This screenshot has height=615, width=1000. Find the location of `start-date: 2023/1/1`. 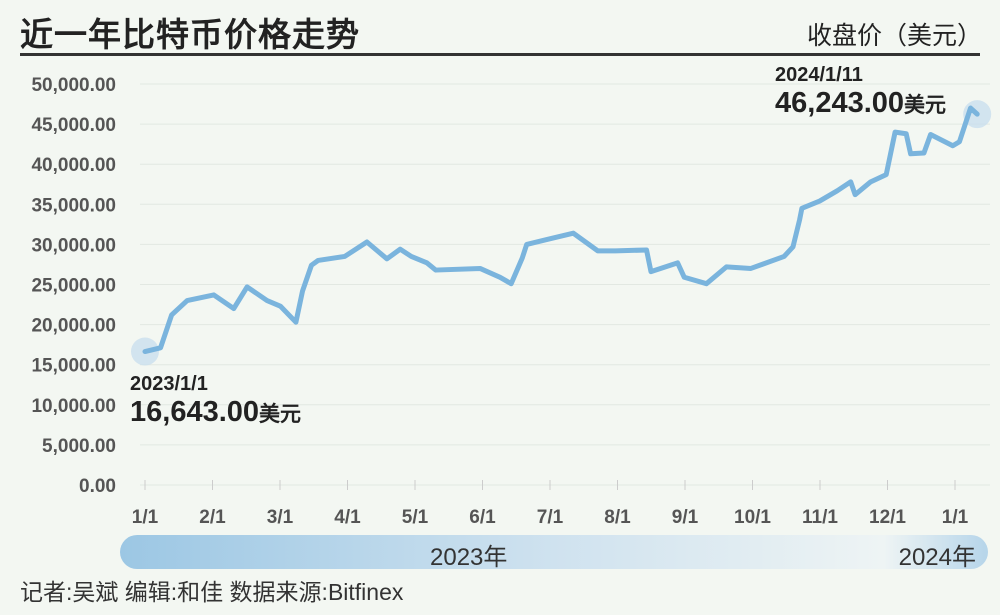

start-date: 2023/1/1 is located at coordinates (169, 384).